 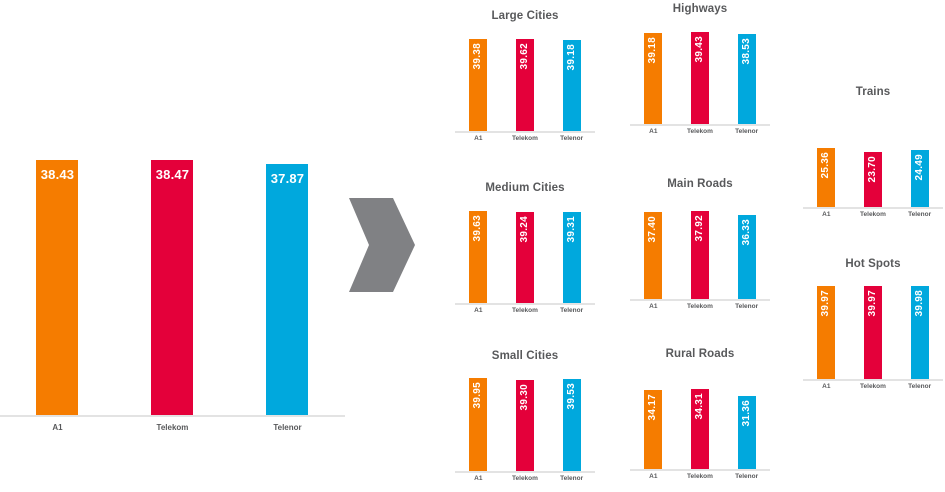 I want to click on plot-area: 39.63 39.24 39.31, so click(x=525, y=256).